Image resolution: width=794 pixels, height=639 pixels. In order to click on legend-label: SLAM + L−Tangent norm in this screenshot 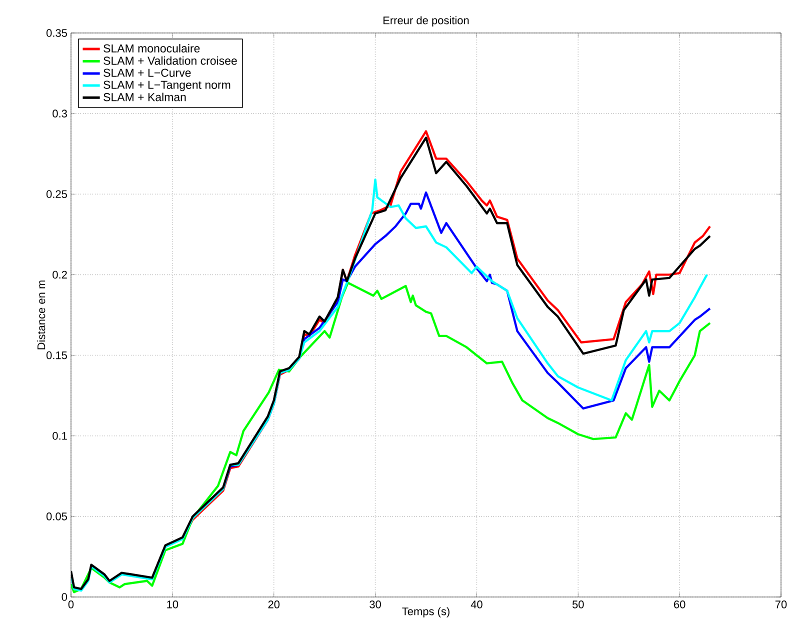, I will do `click(167, 86)`.